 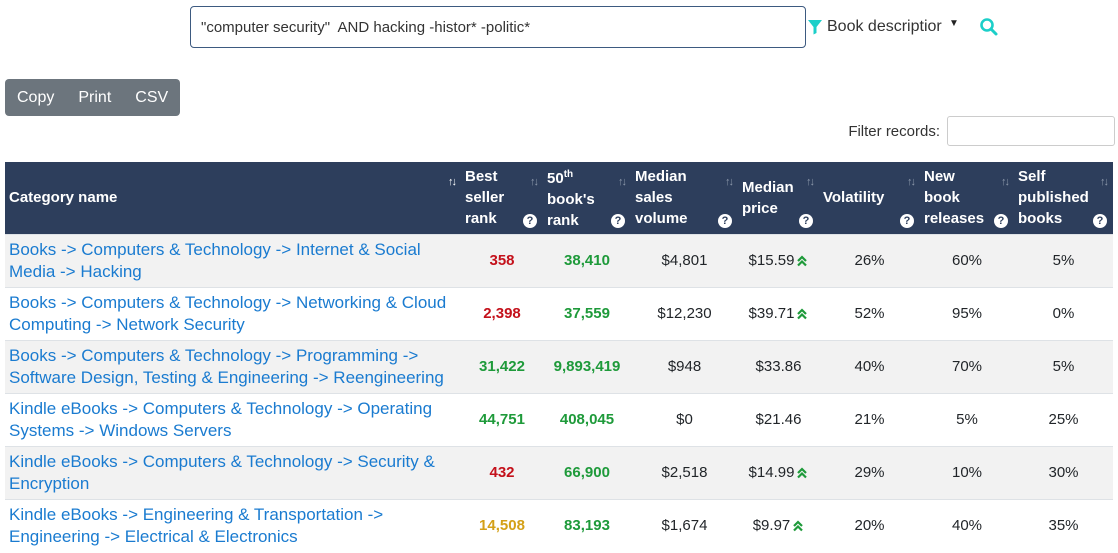 I want to click on header-median-sales: Median sales volume ↑↓?, so click(x=684, y=198).